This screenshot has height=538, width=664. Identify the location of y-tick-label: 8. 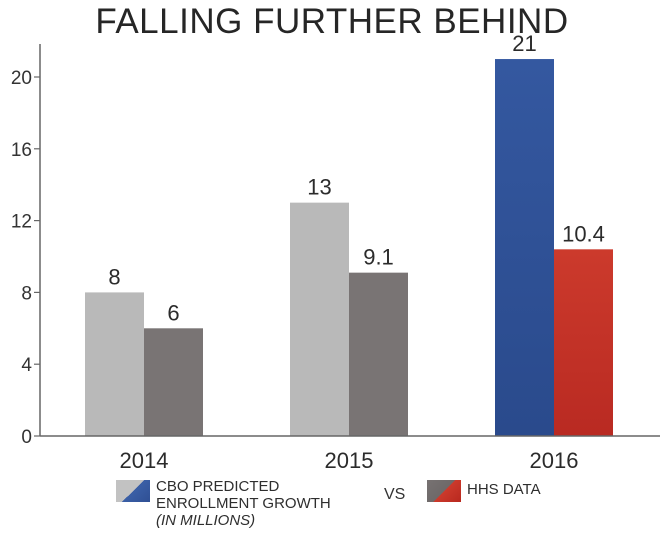
(26, 293).